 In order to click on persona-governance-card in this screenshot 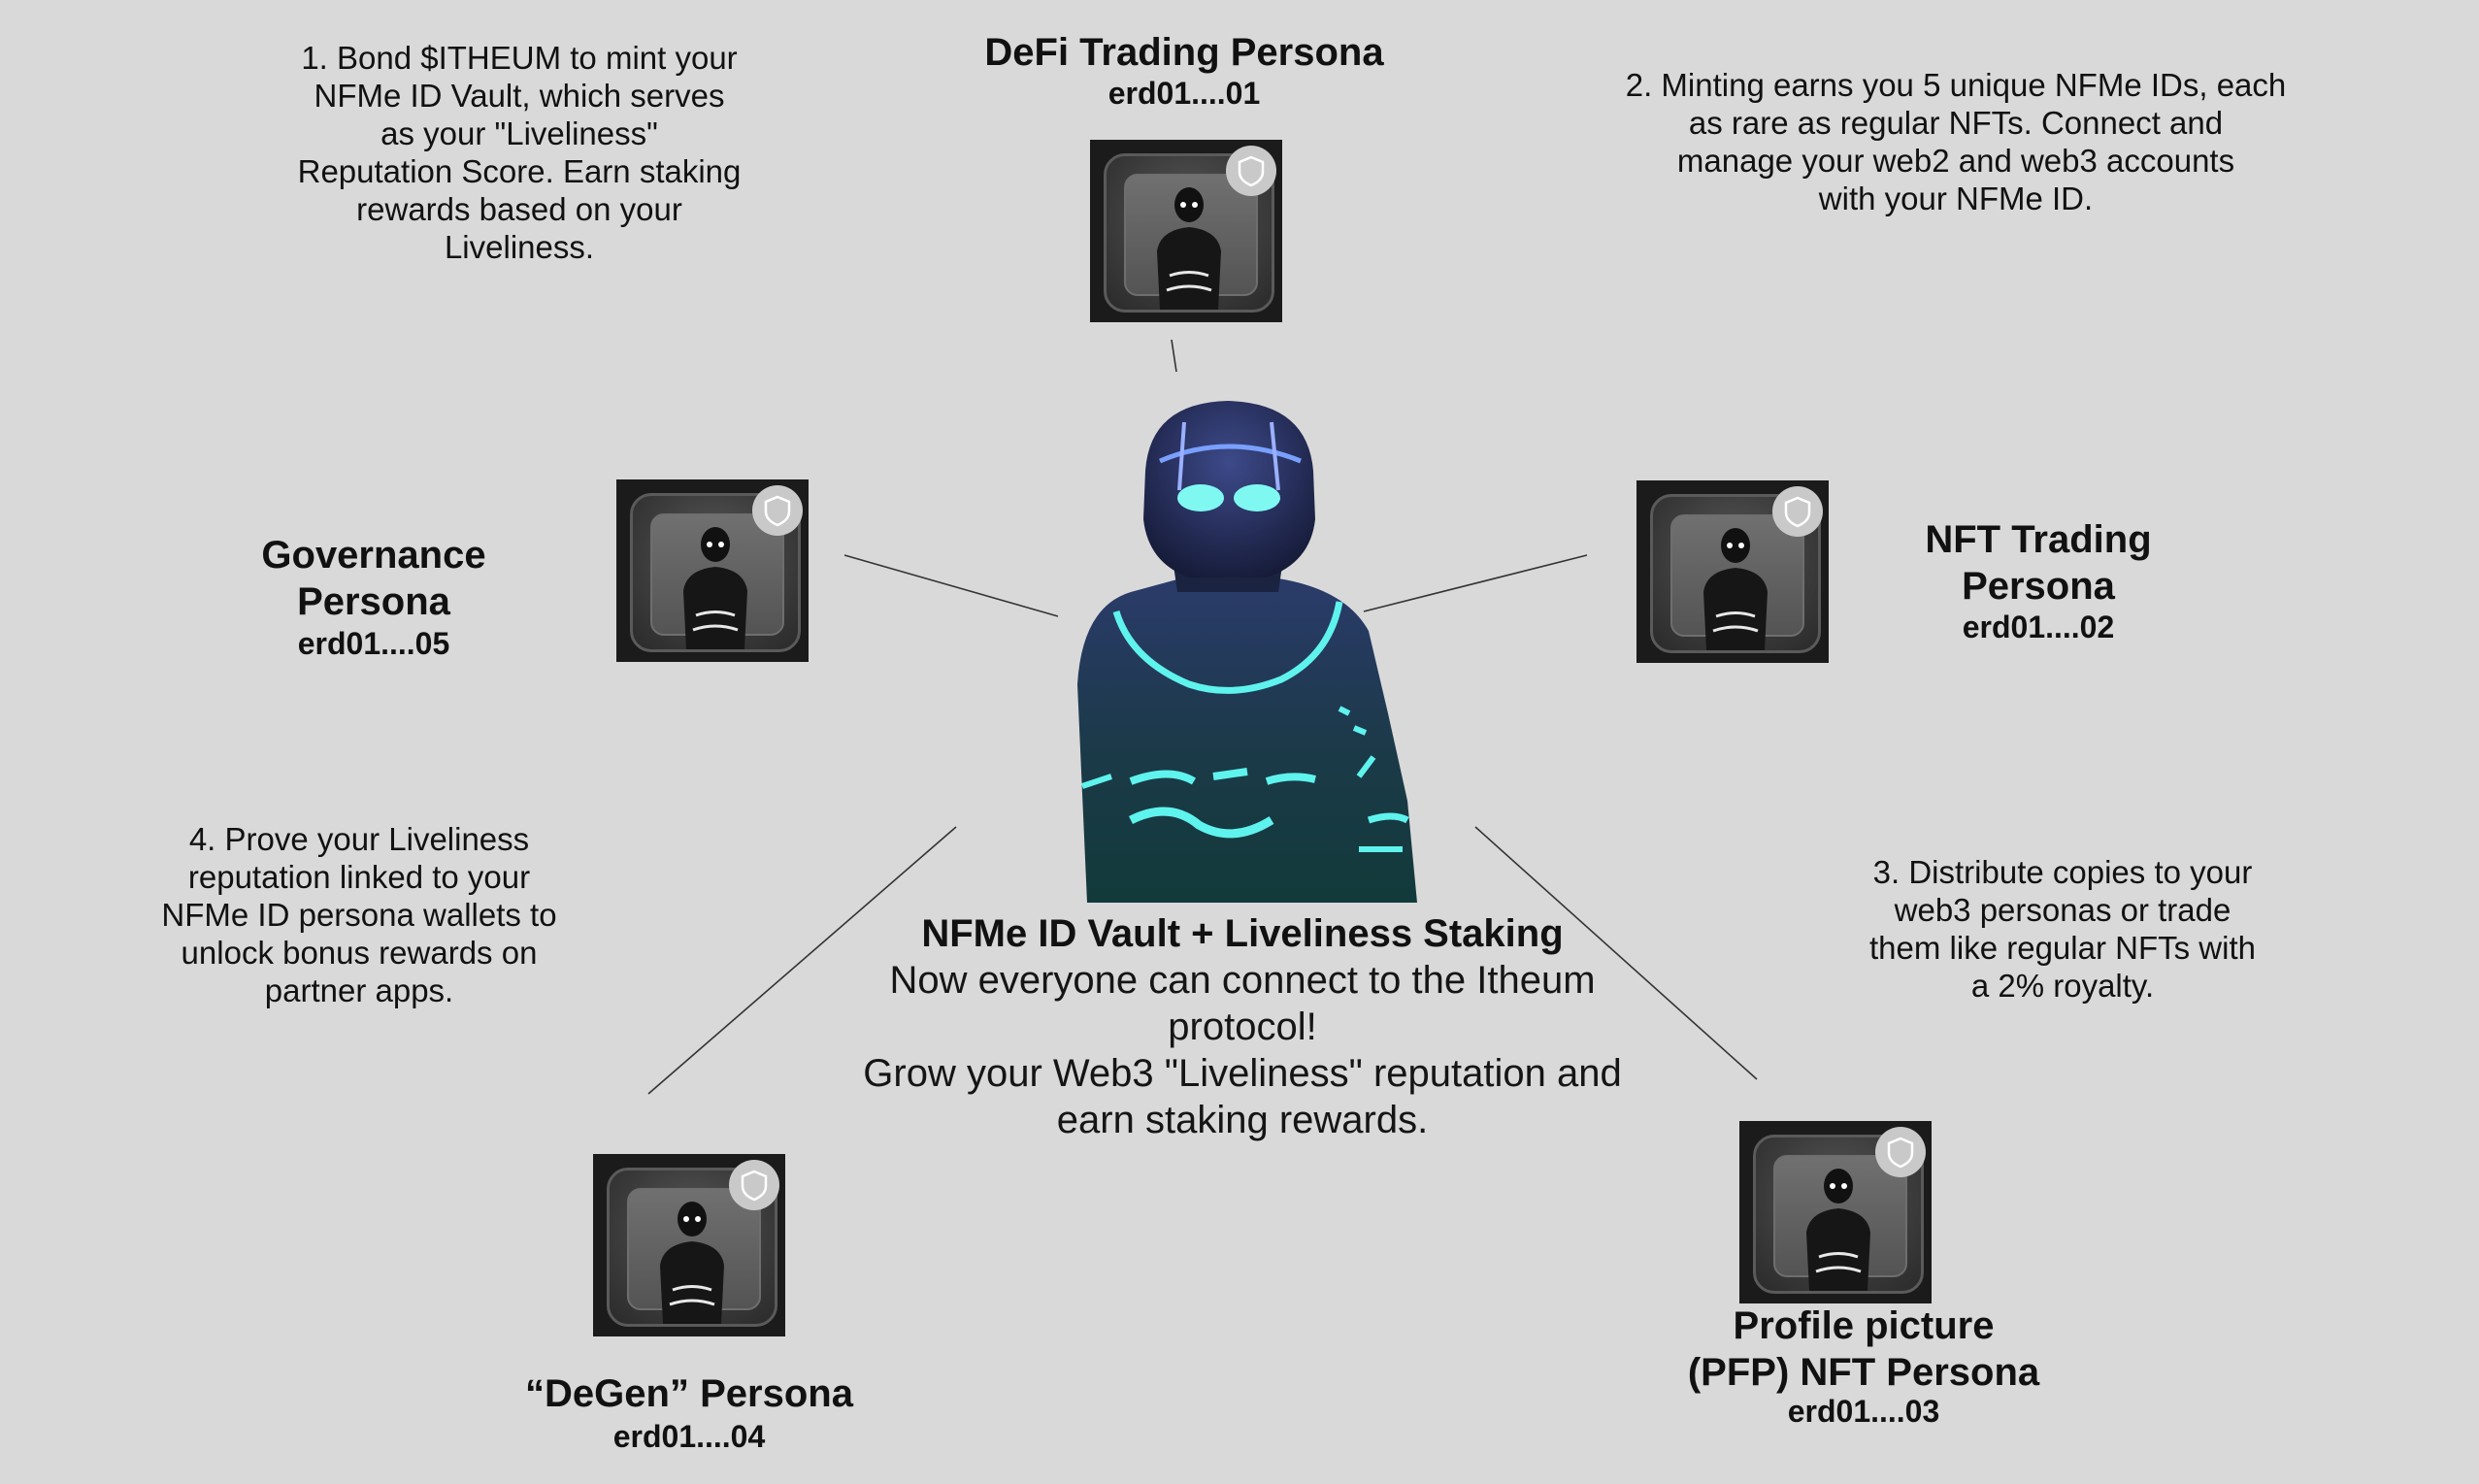, I will do `click(712, 570)`.